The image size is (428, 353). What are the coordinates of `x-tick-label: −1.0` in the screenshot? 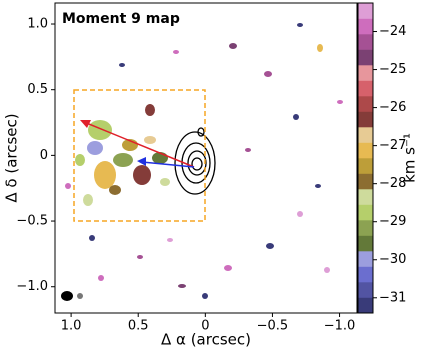 It's located at (340, 326).